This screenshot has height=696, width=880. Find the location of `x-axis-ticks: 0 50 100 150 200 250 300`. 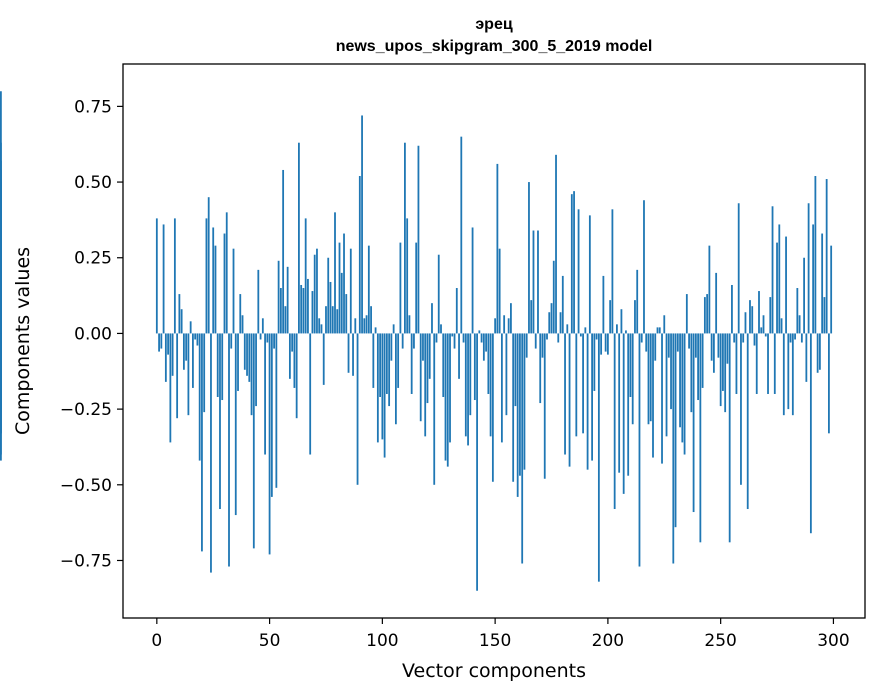

x-axis-ticks: 0 50 100 150 200 250 300 is located at coordinates (500, 634).